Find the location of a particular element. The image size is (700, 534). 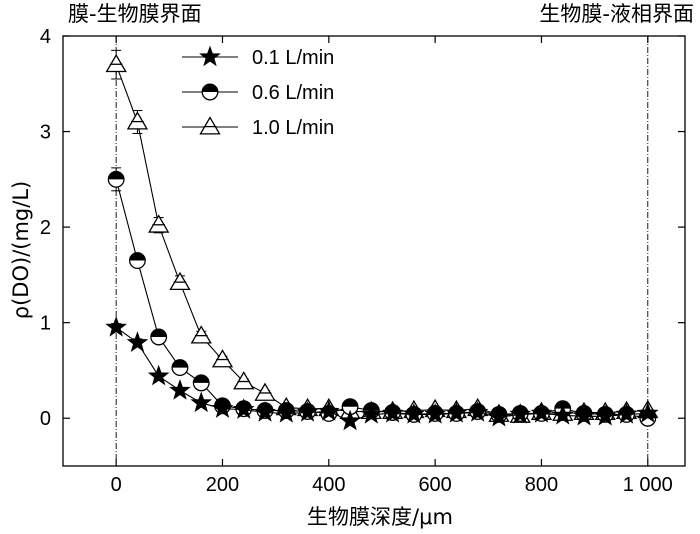

legend: 0.1 L/min 0.6 L/min 1.0 L/min is located at coordinates (258, 92).